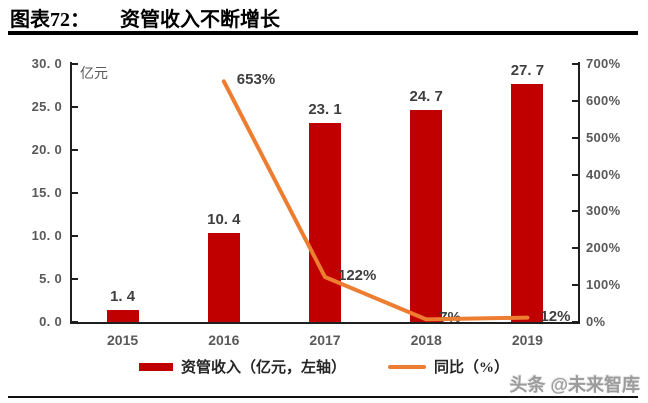  What do you see at coordinates (323, 397) in the screenshot?
I see `bottom-divider` at bounding box center [323, 397].